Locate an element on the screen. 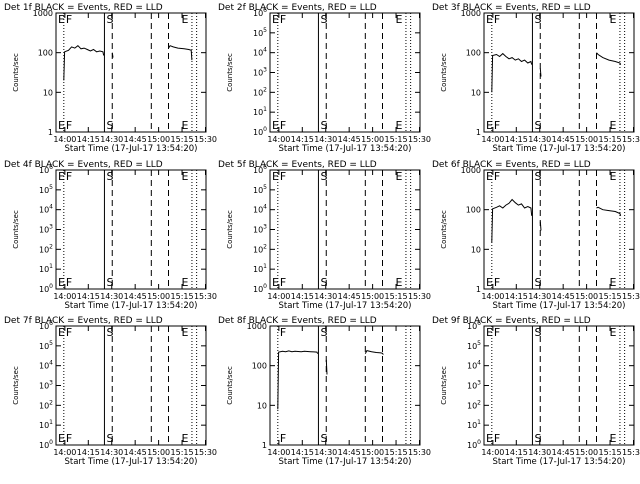  chart-title: Det 7f BLACK = Events, RED = LLD is located at coordinates (83, 321).